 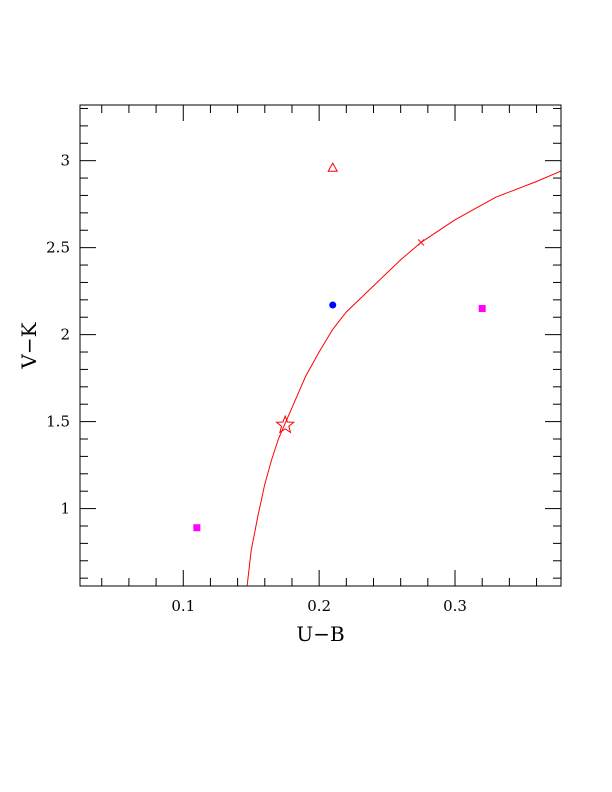 What do you see at coordinates (320, 634) in the screenshot?
I see `x-axis-label: U−B` at bounding box center [320, 634].